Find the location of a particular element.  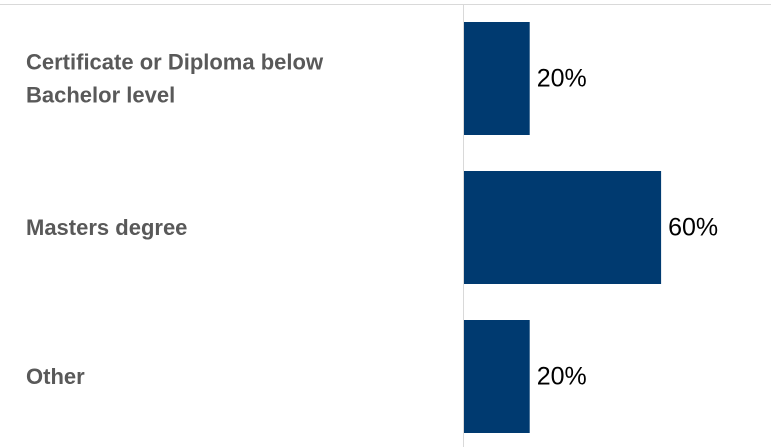

value-label-0: 20% is located at coordinates (562, 79).